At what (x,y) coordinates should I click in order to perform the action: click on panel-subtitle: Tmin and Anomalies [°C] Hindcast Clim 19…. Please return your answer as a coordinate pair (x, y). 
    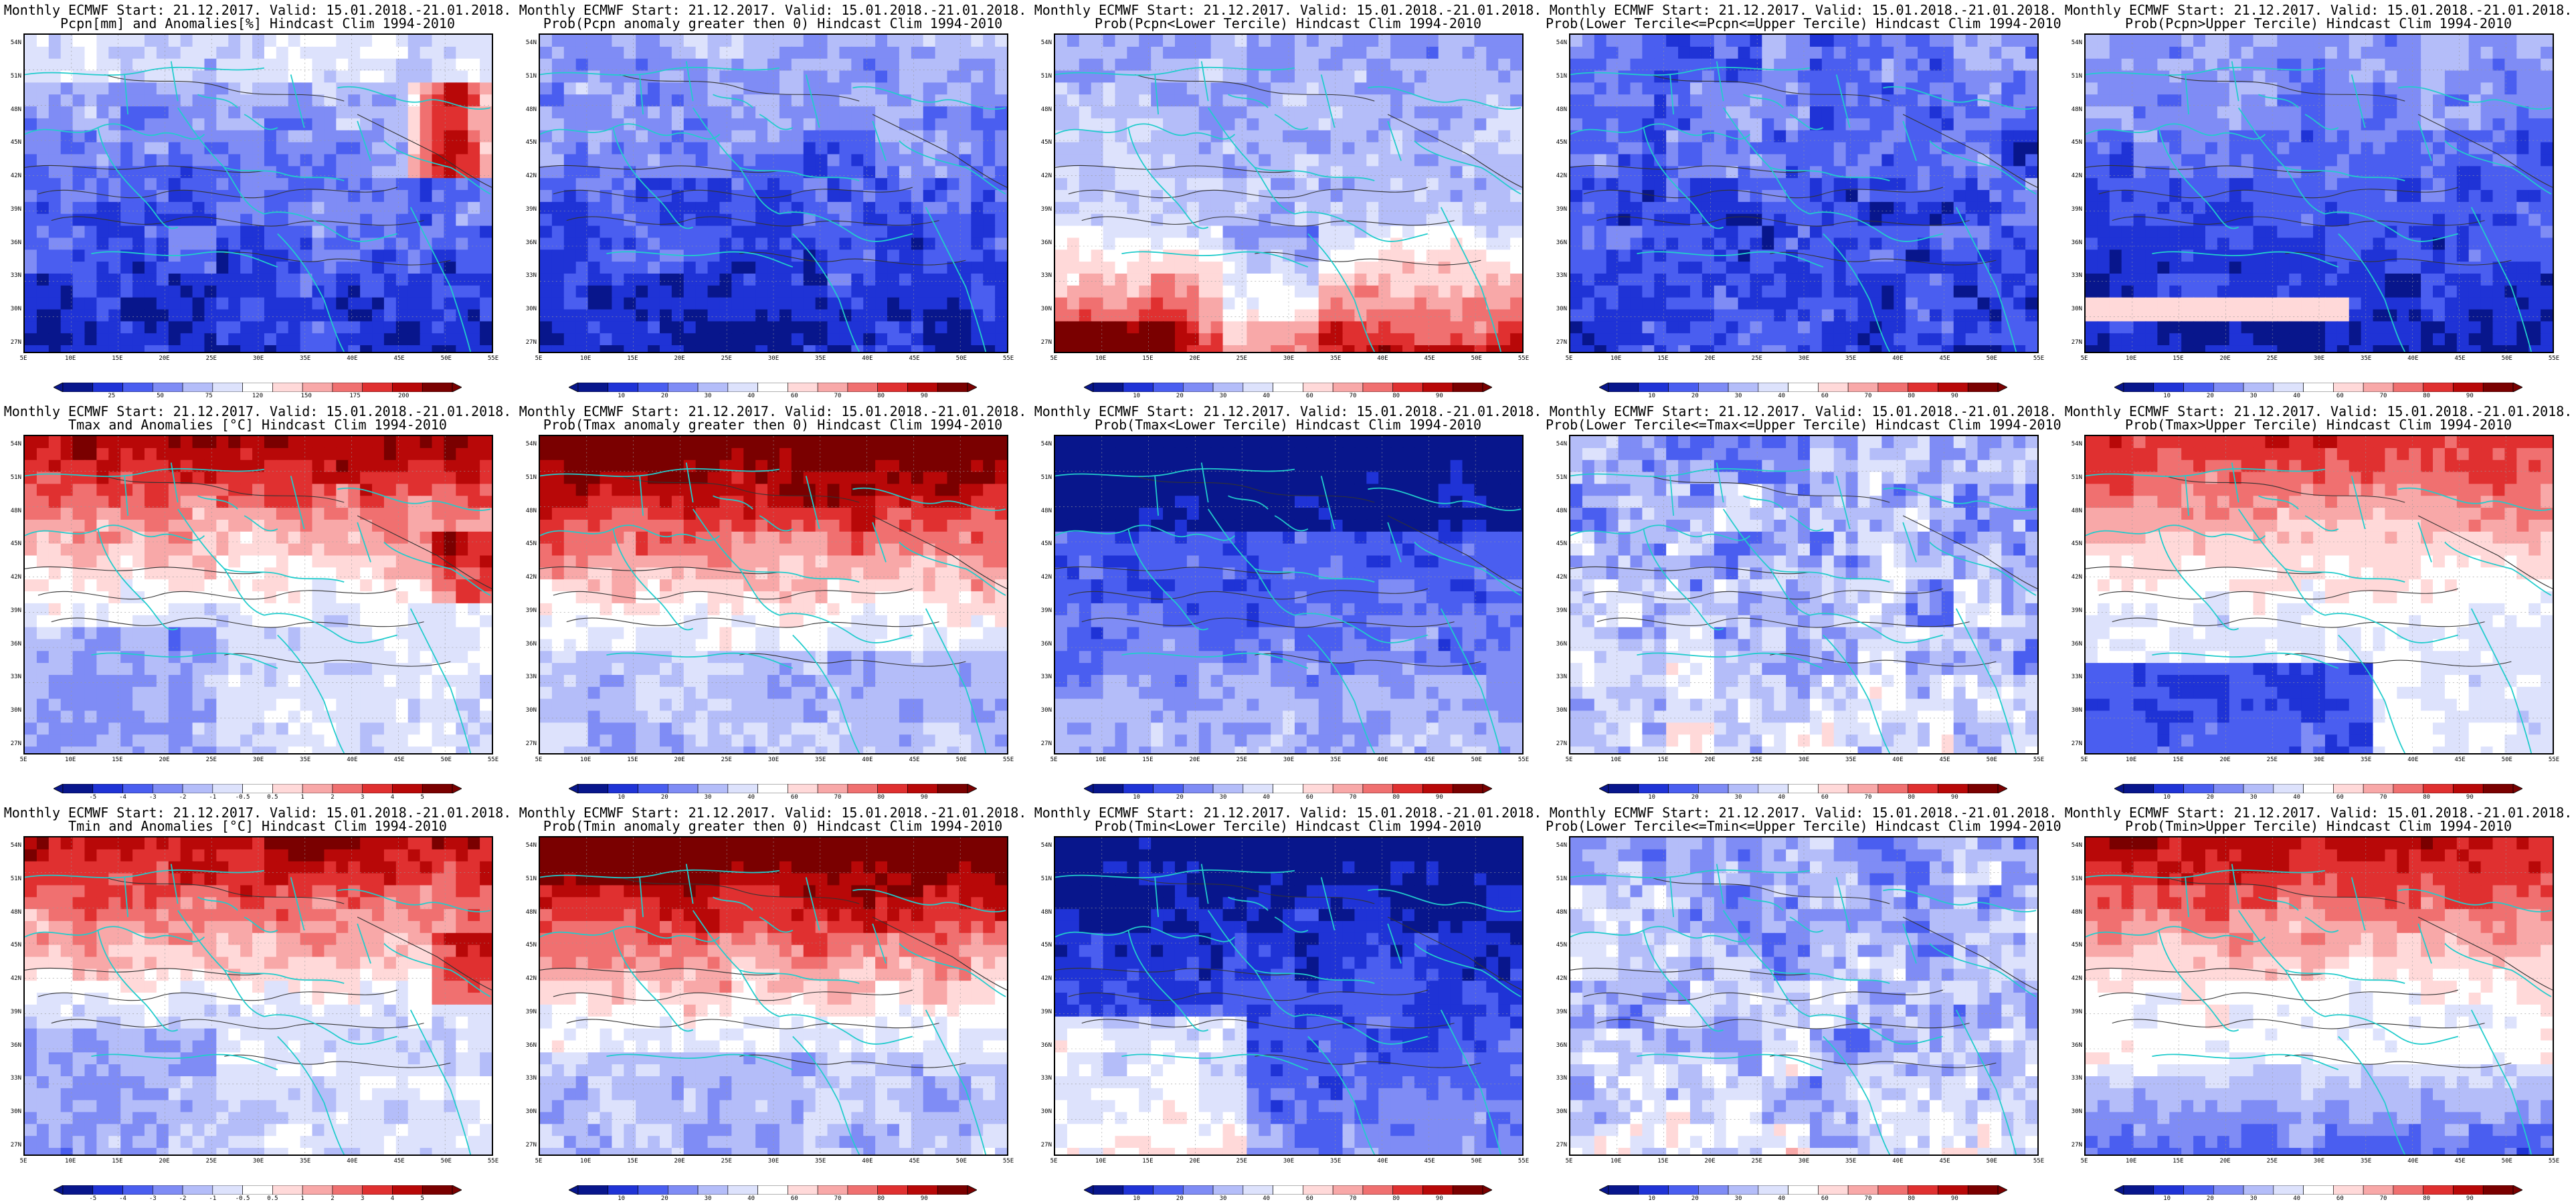
    Looking at the image, I should click on (257, 826).